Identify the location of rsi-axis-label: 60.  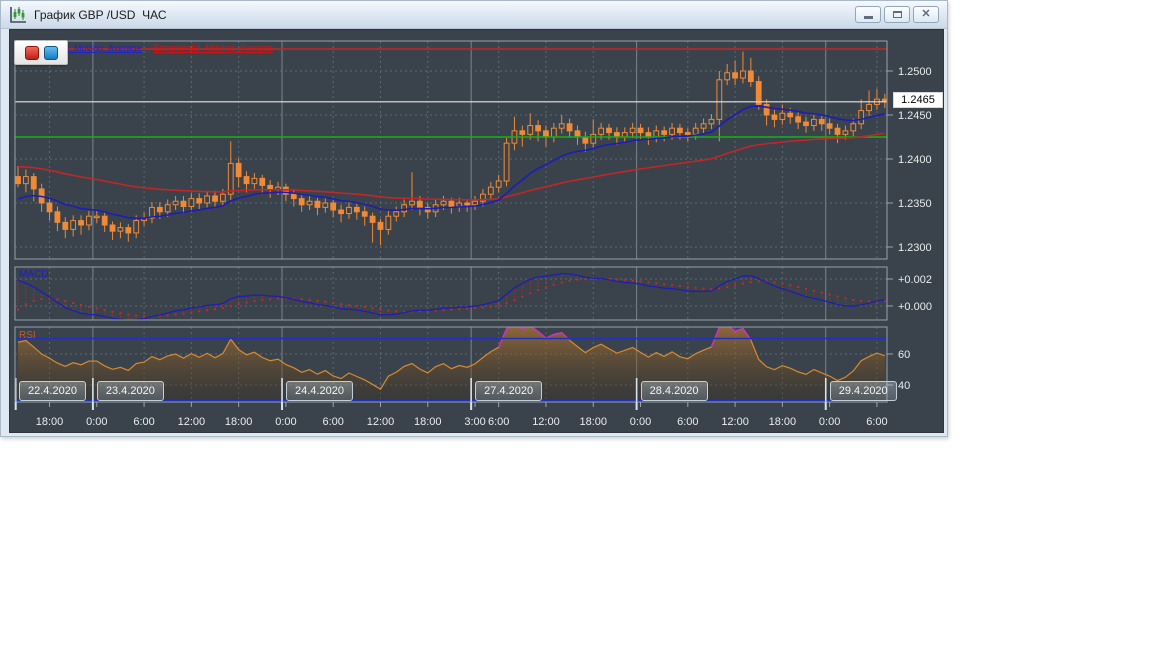
(904, 355).